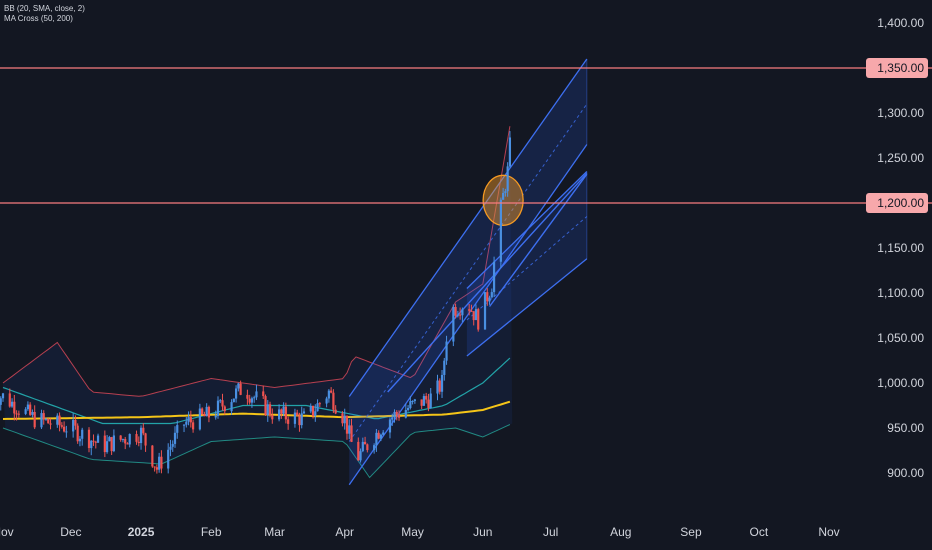  I want to click on time-axis: Nov Dec 2025 Feb Mar Apr May Jun Jul Aug Sep Oct Nov, so click(420, 532).